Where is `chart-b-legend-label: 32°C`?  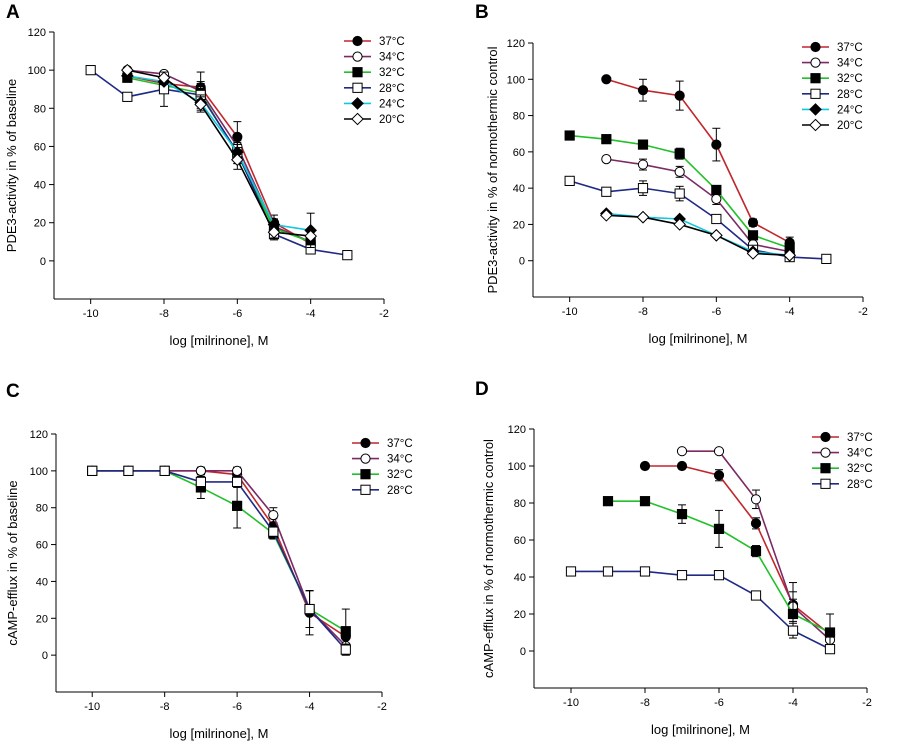 chart-b-legend-label: 32°C is located at coordinates (850, 79).